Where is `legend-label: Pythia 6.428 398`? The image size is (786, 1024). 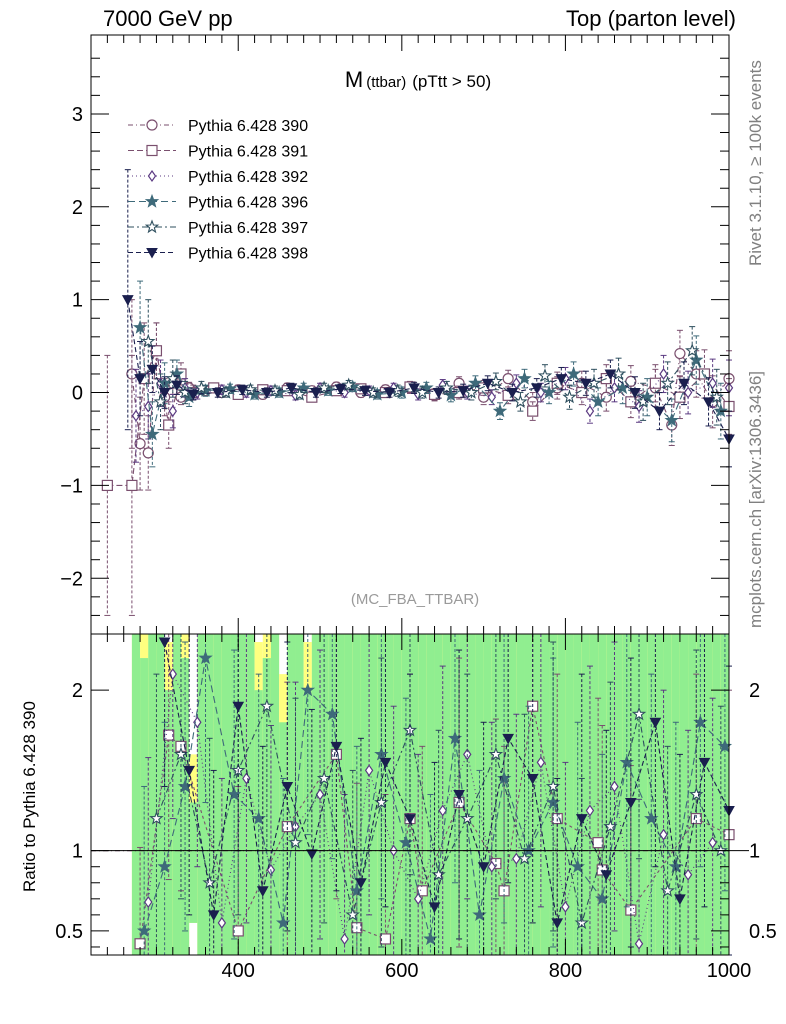 legend-label: Pythia 6.428 398 is located at coordinates (248, 254).